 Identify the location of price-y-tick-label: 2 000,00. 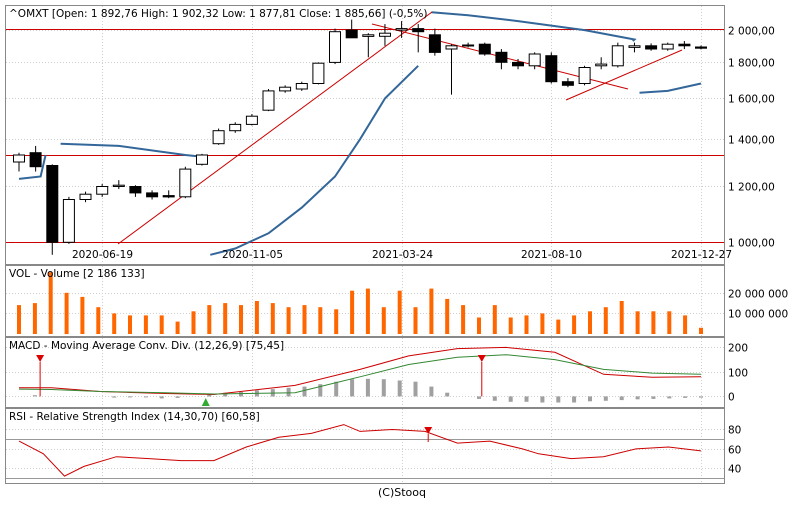
(751, 32).